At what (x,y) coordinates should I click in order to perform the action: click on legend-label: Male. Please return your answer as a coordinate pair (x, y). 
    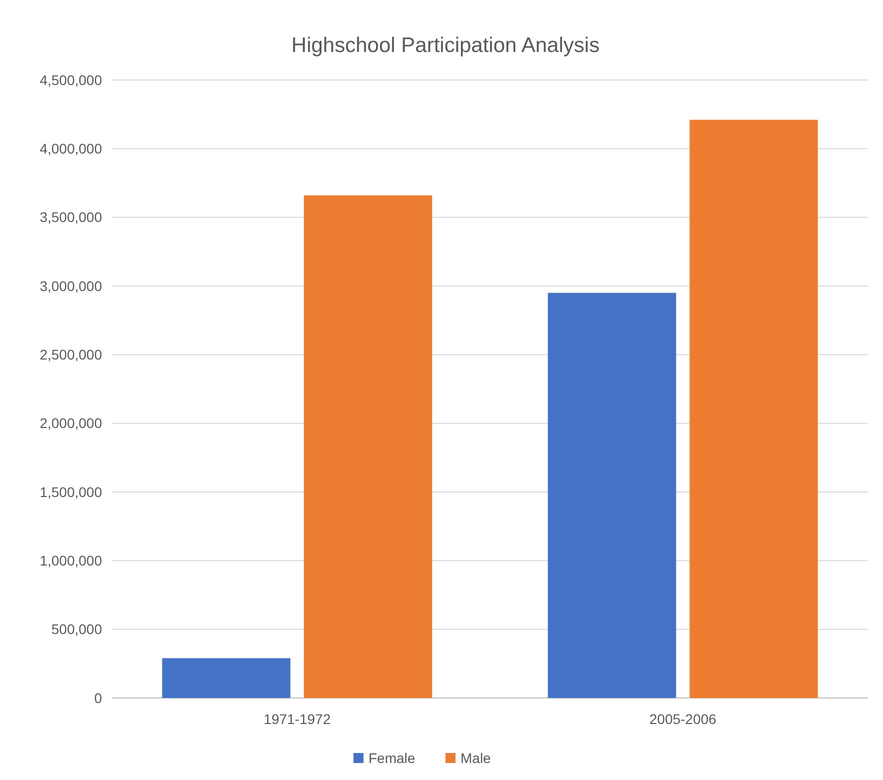
    Looking at the image, I should click on (476, 758).